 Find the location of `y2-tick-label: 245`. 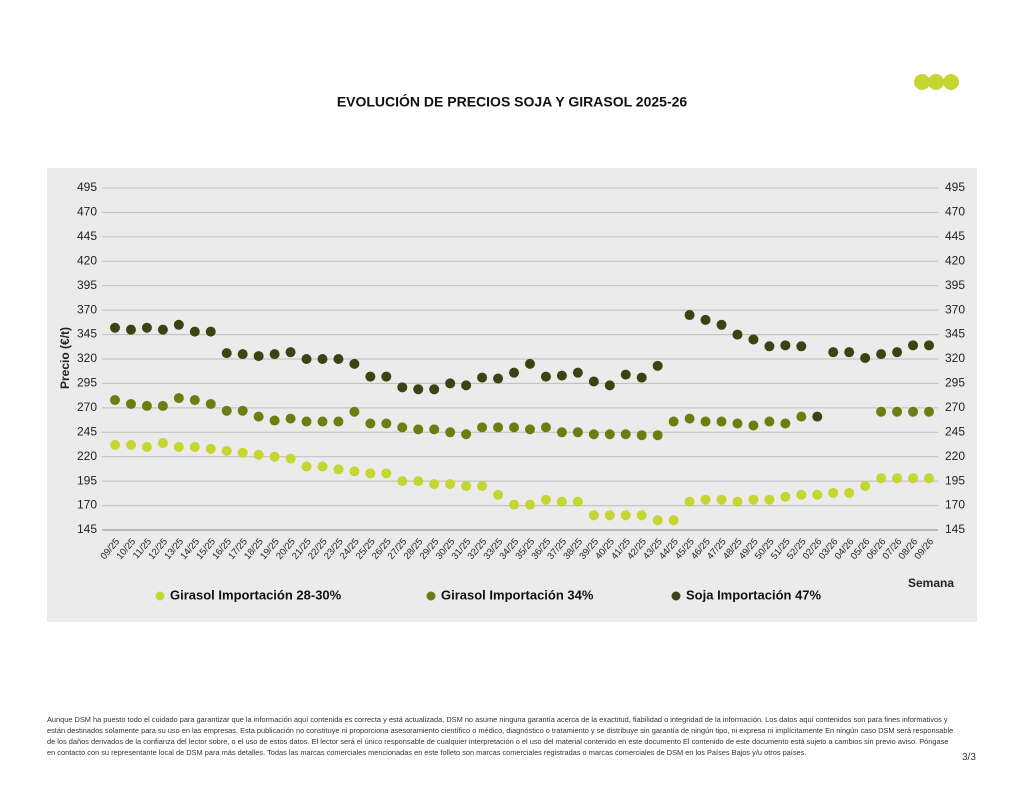

y2-tick-label: 245 is located at coordinates (955, 431).